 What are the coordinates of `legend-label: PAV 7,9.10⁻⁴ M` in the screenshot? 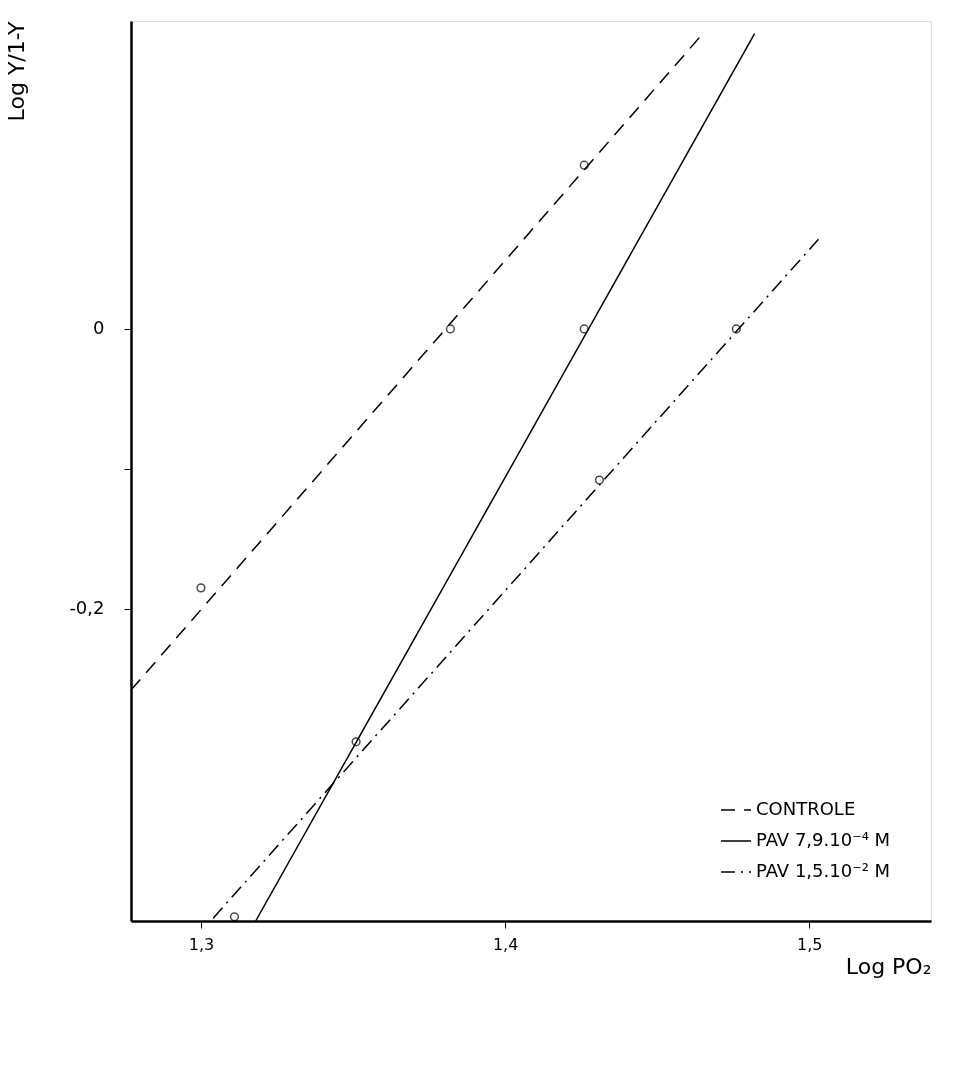 It's located at (823, 839).